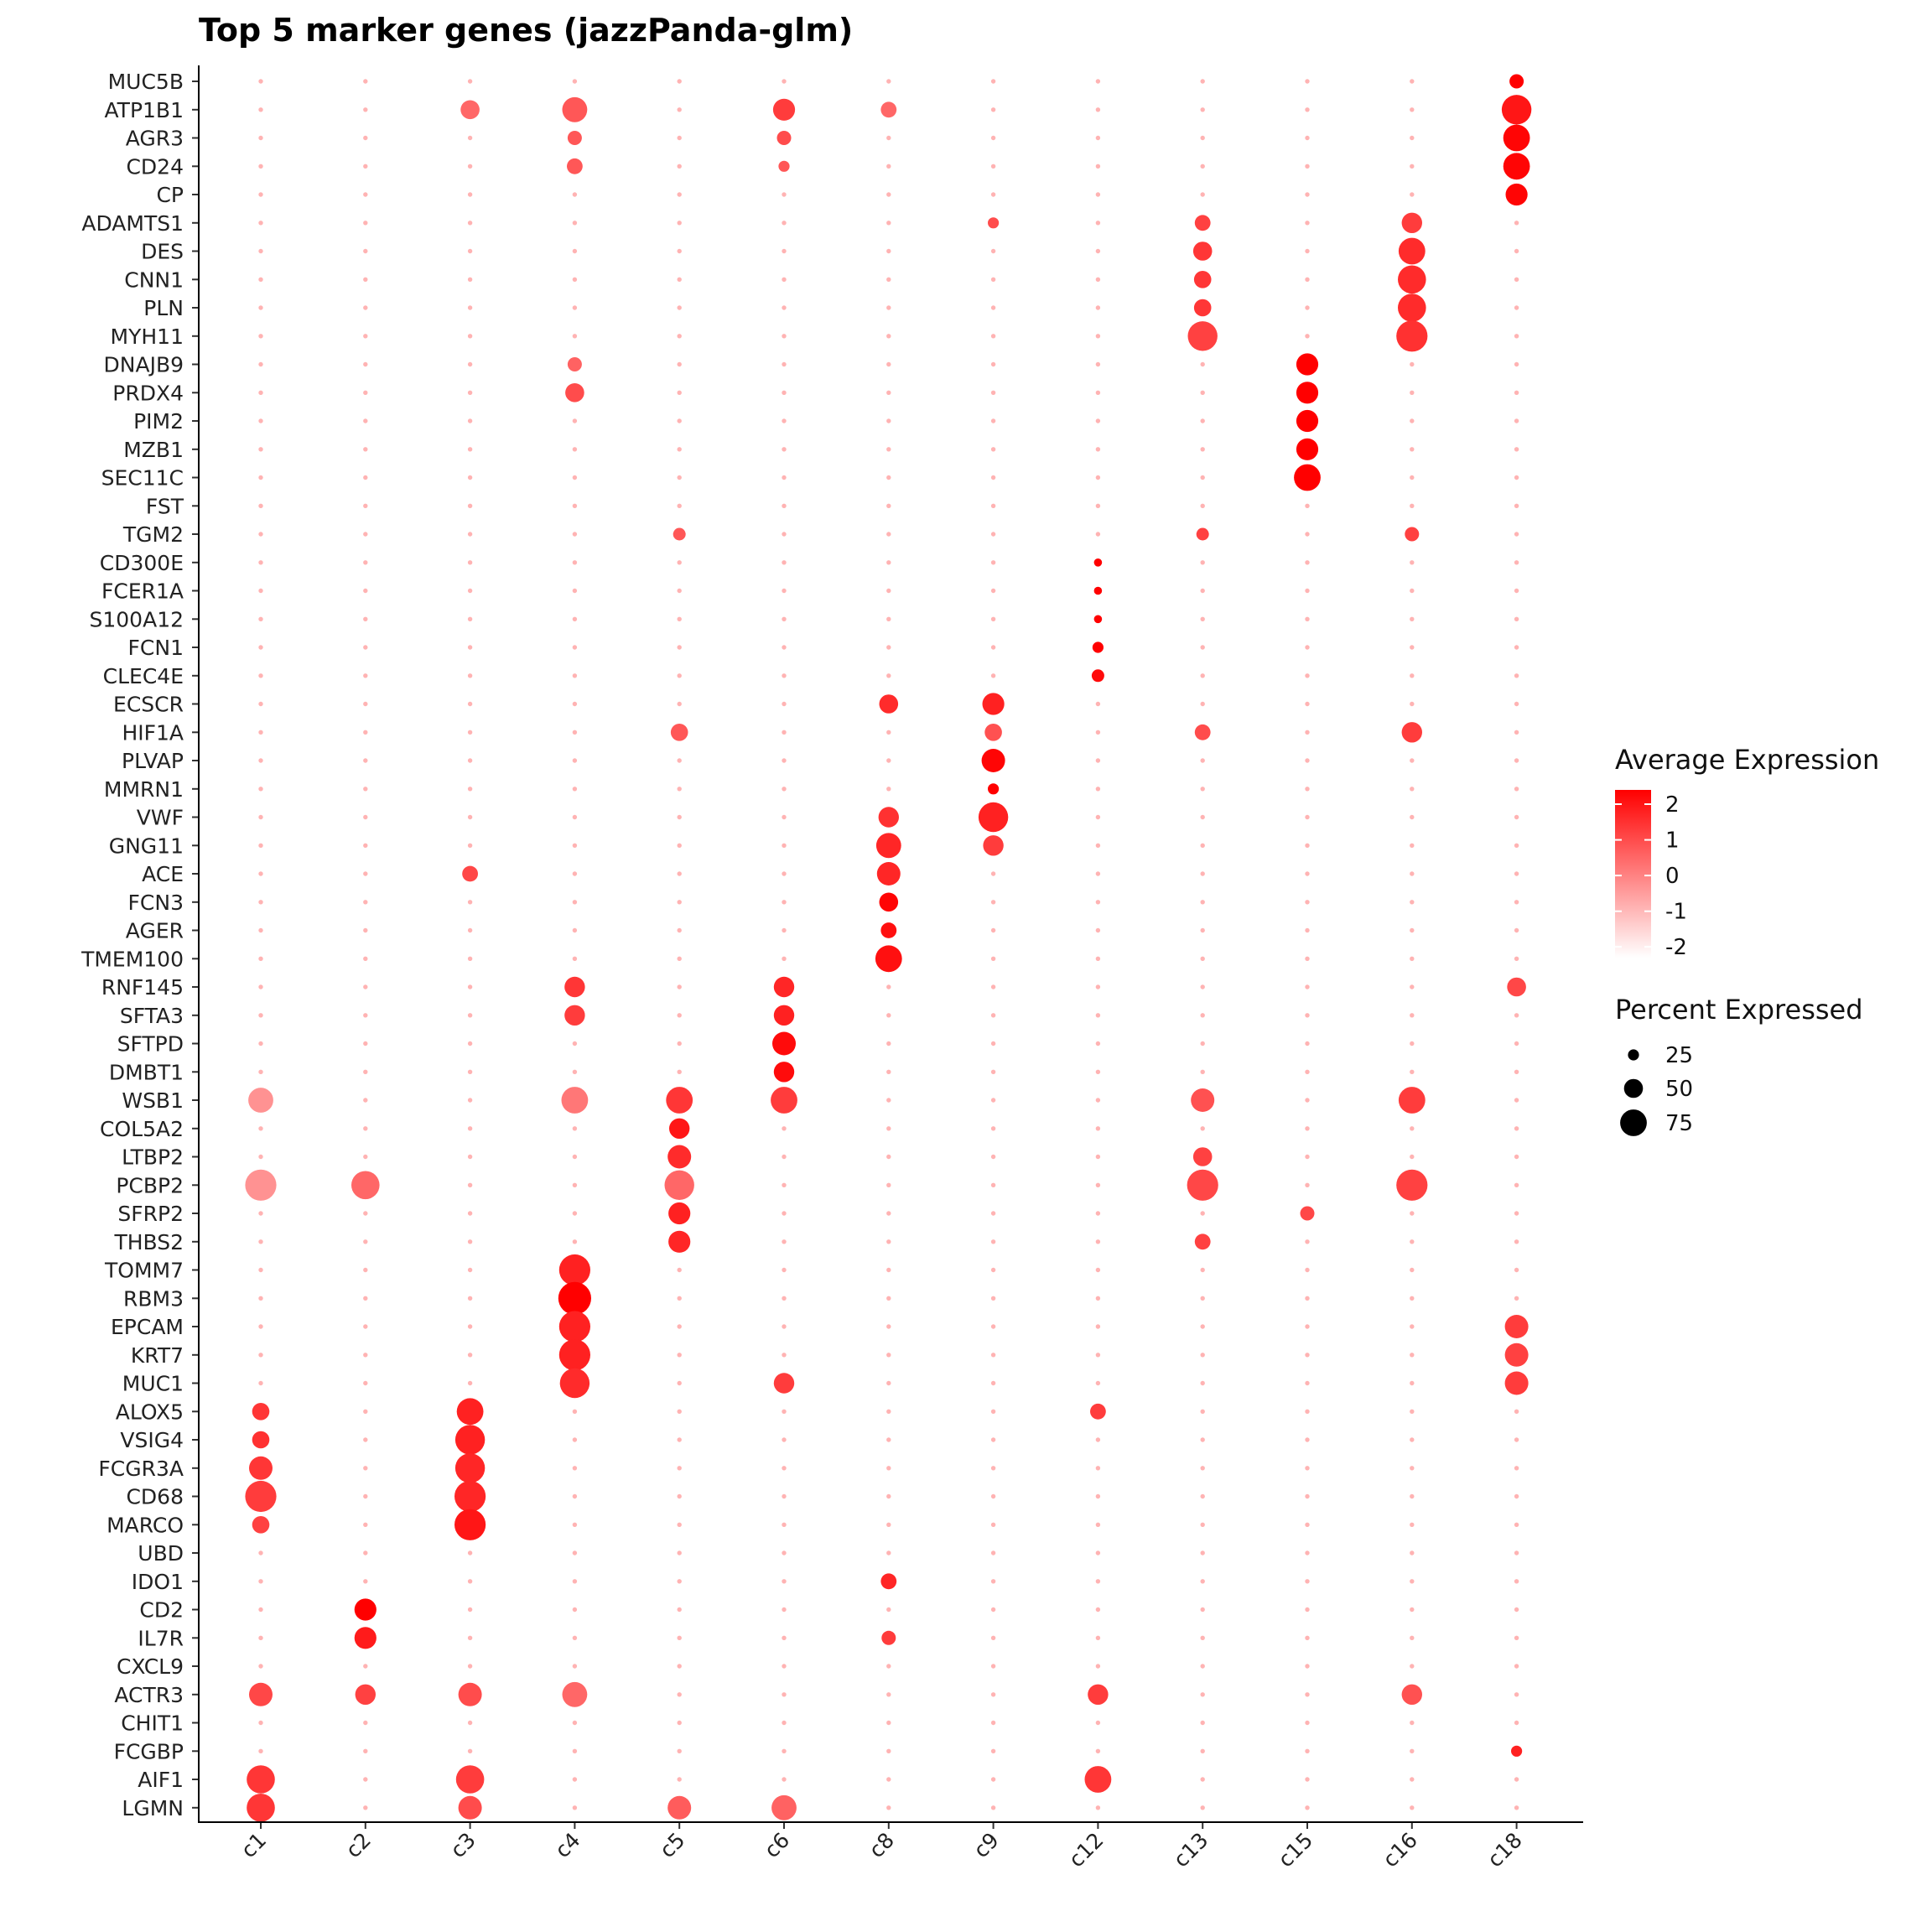 The width and height of the screenshot is (1932, 1932). Describe the element at coordinates (470, 817) in the screenshot. I see `dot-VWF-c3` at that location.